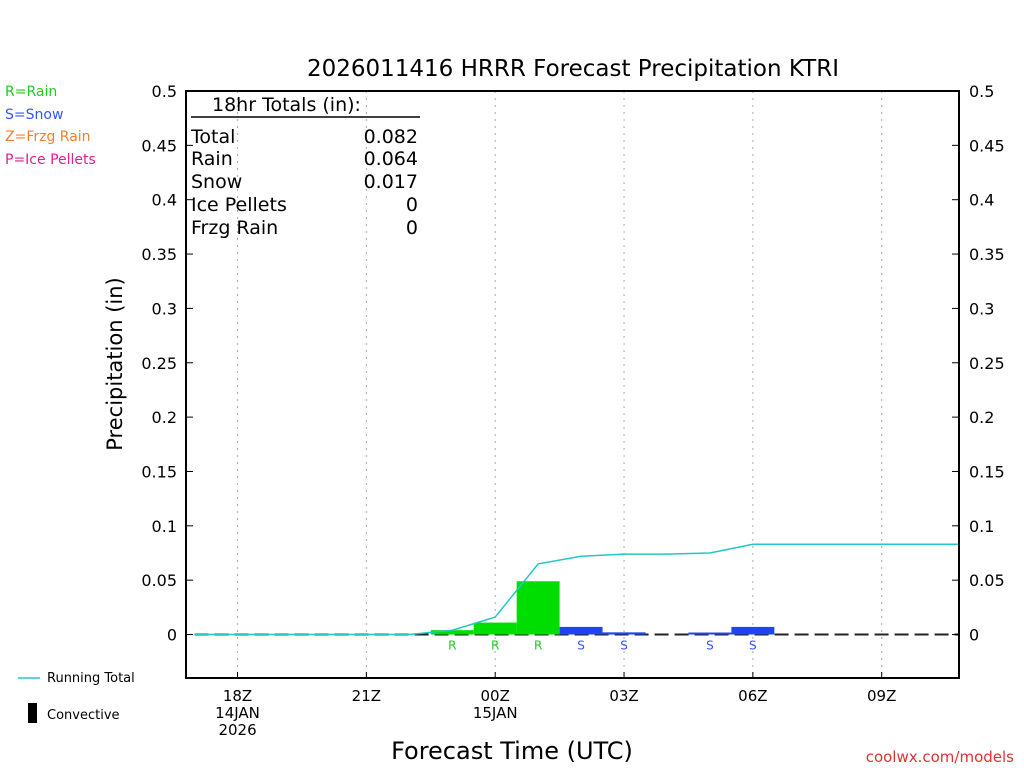 The height and width of the screenshot is (768, 1024). I want to click on ice-pellets-label: Ice Pellets, so click(239, 205).